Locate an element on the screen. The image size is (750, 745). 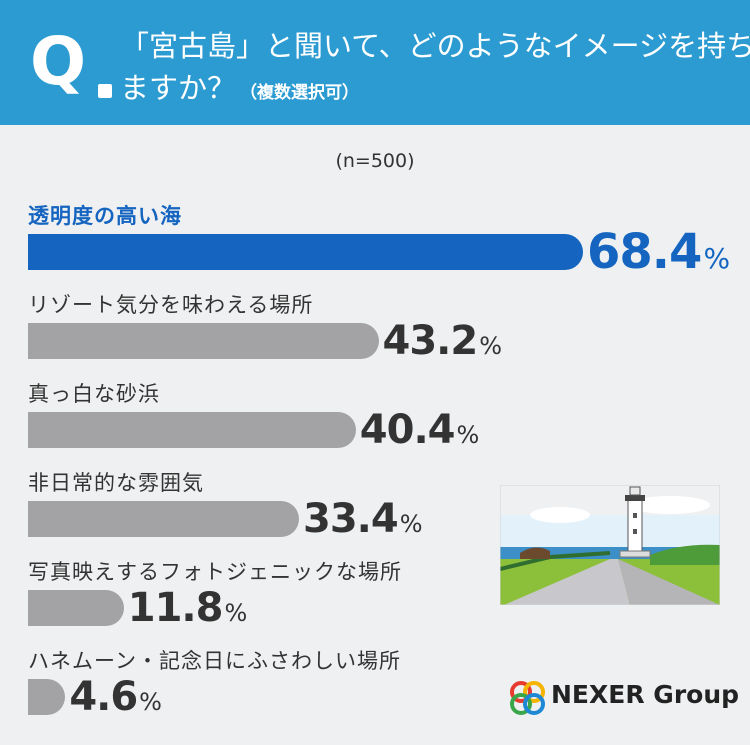
category-label: 真っ白な砂浜 is located at coordinates (94, 394).